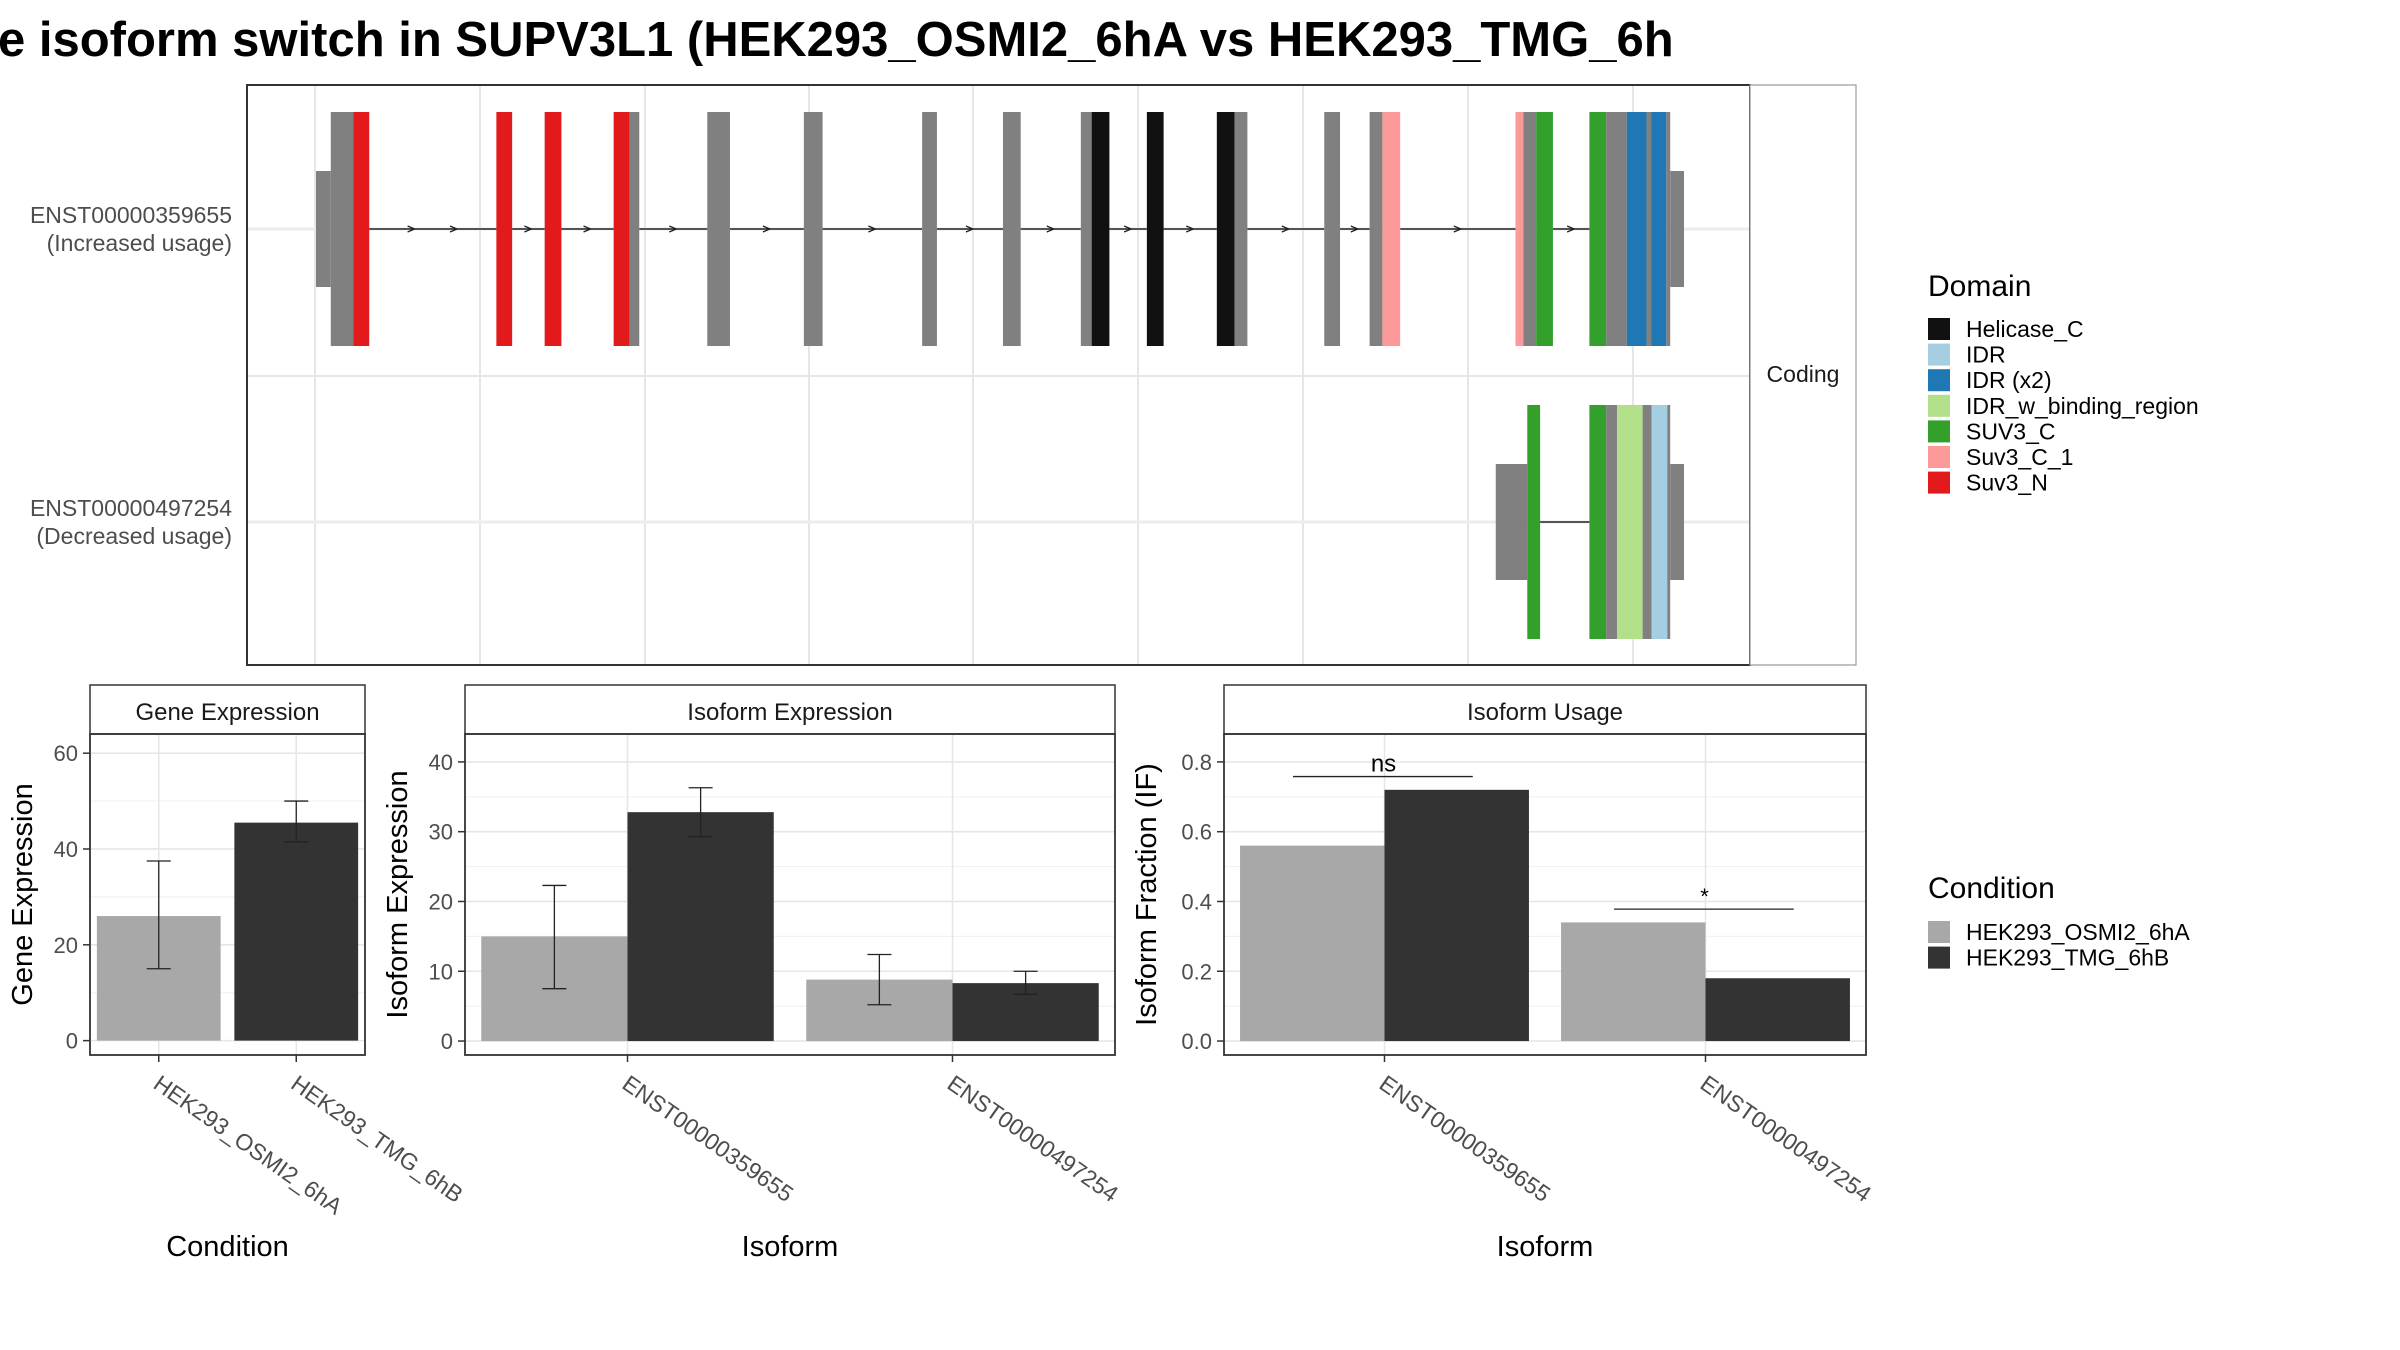 The width and height of the screenshot is (2400, 1350). I want to click on y-axis: 0.0 0.2 0.4 0.6 0.8 Isoform Fraction (IF), so click(1177, 902).